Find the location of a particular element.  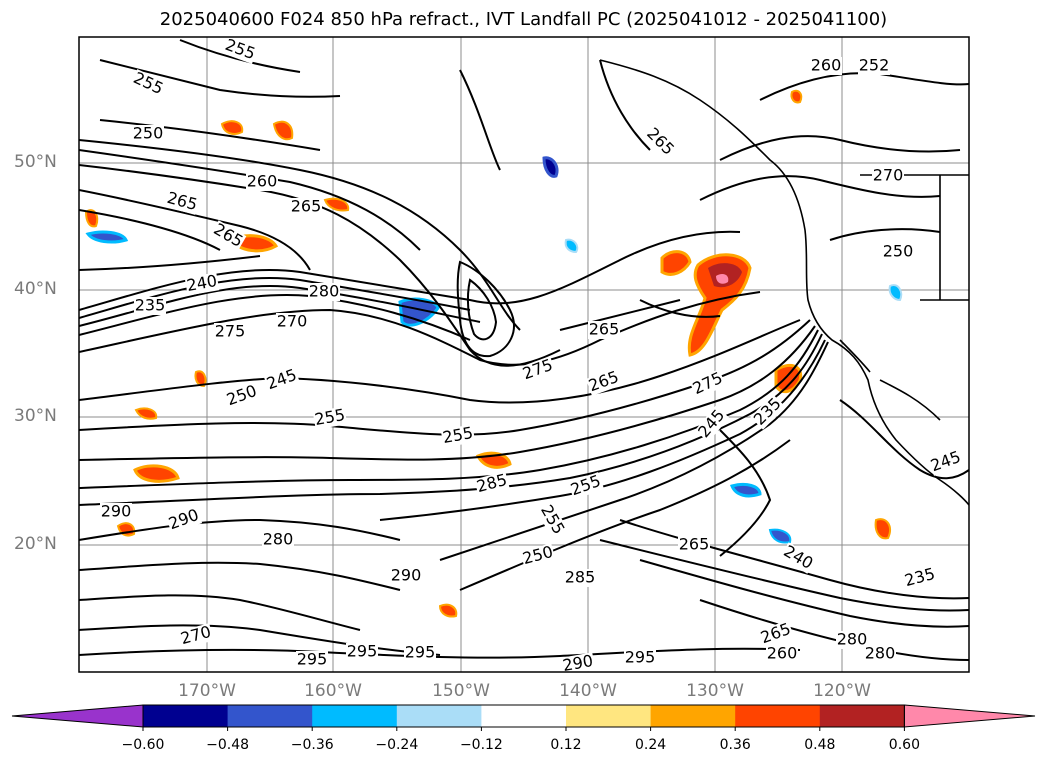

colorbar is located at coordinates (523, 717).